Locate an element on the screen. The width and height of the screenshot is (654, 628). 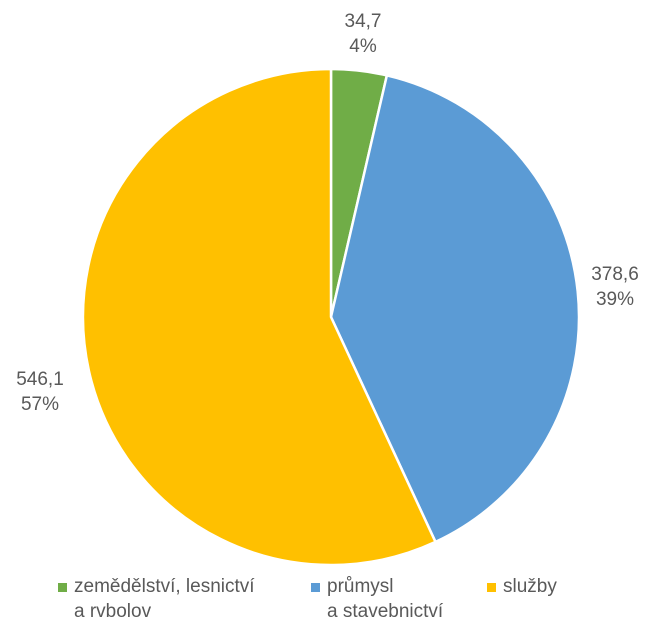
legend-label-services: služby is located at coordinates (530, 586).